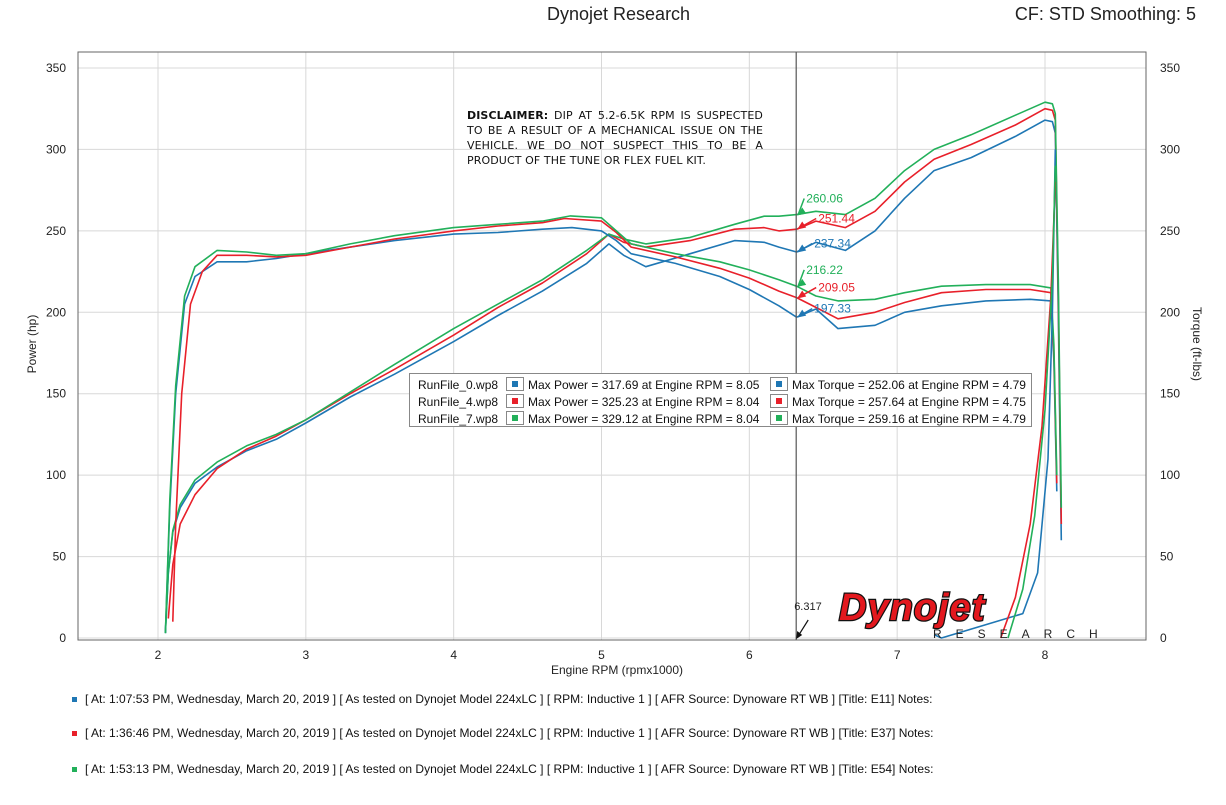 This screenshot has height=805, width=1226. I want to click on y-tick-label-left: 350, so click(56, 68).